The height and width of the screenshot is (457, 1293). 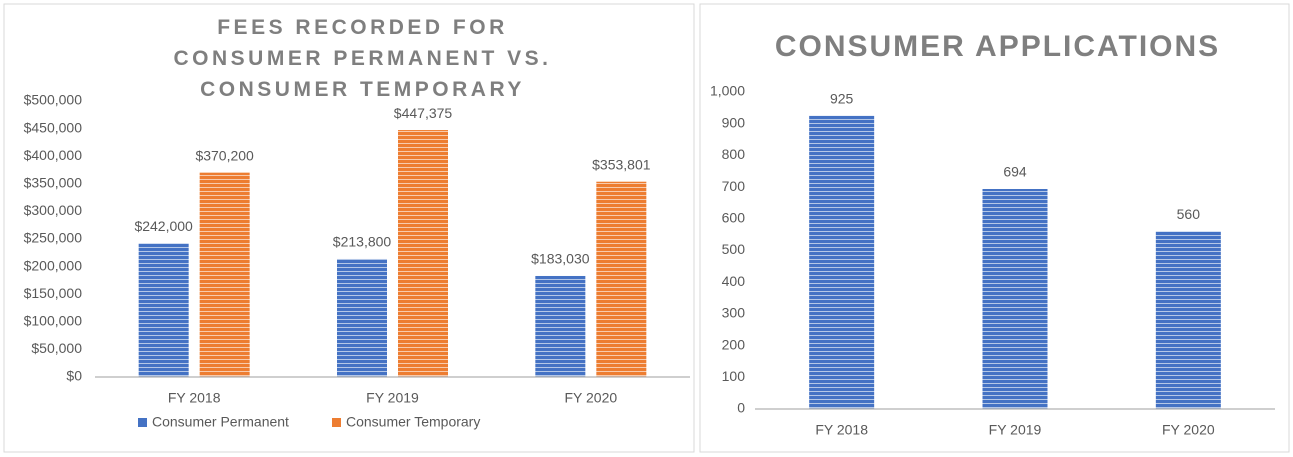 I want to click on data-label: $183,030, so click(x=560, y=259).